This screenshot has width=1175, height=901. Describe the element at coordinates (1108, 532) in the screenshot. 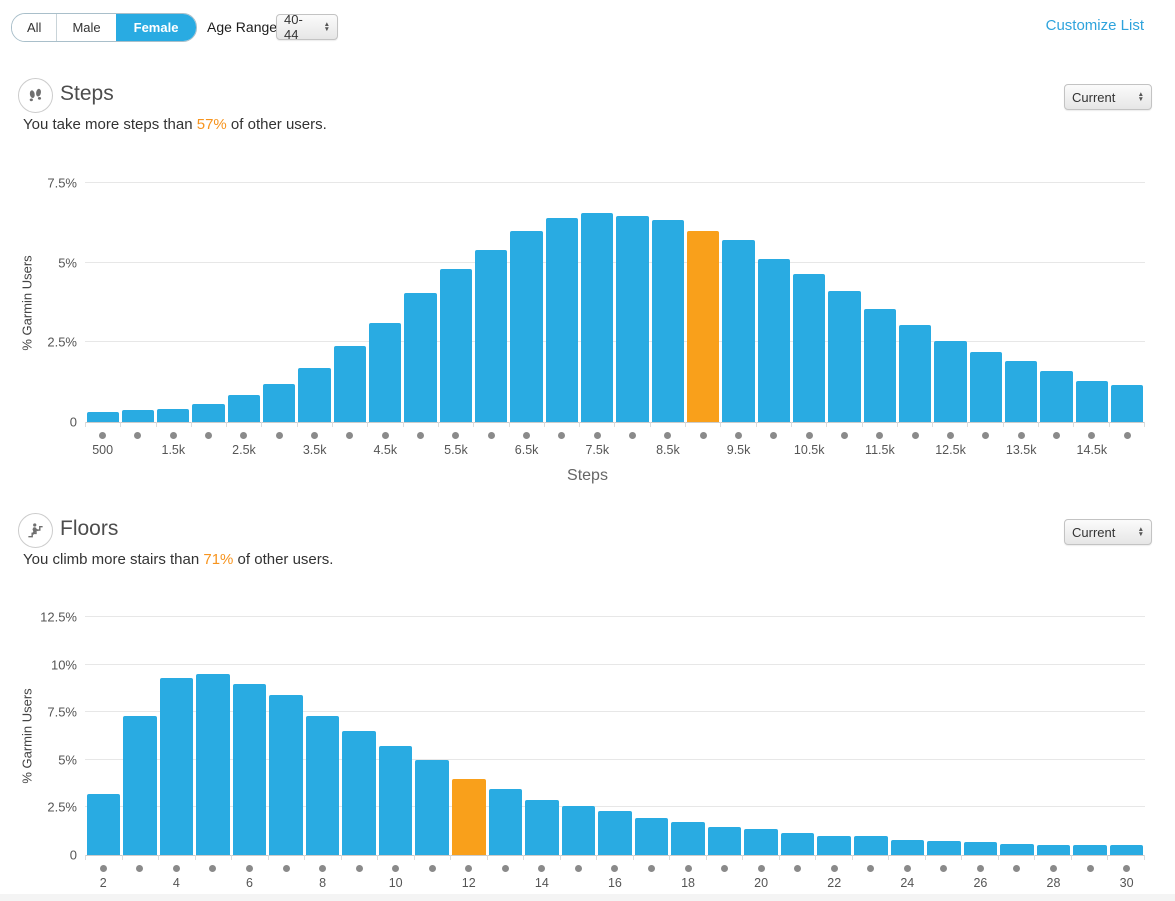

I see `floors-period-select: Current ▲ ▼` at that location.